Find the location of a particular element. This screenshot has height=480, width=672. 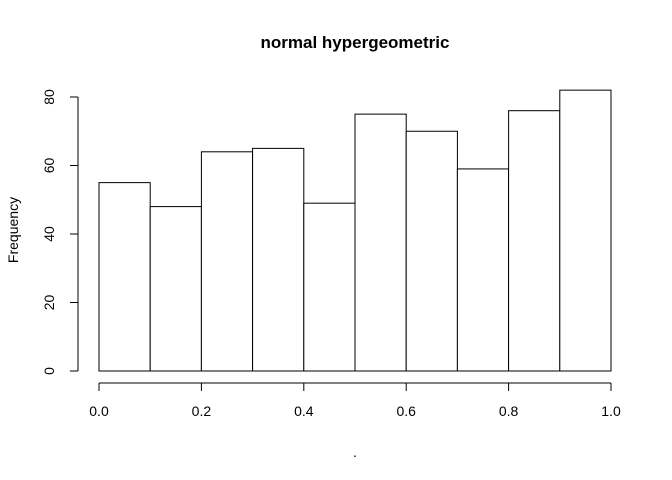

x-tick-label: 0.4 is located at coordinates (304, 411).